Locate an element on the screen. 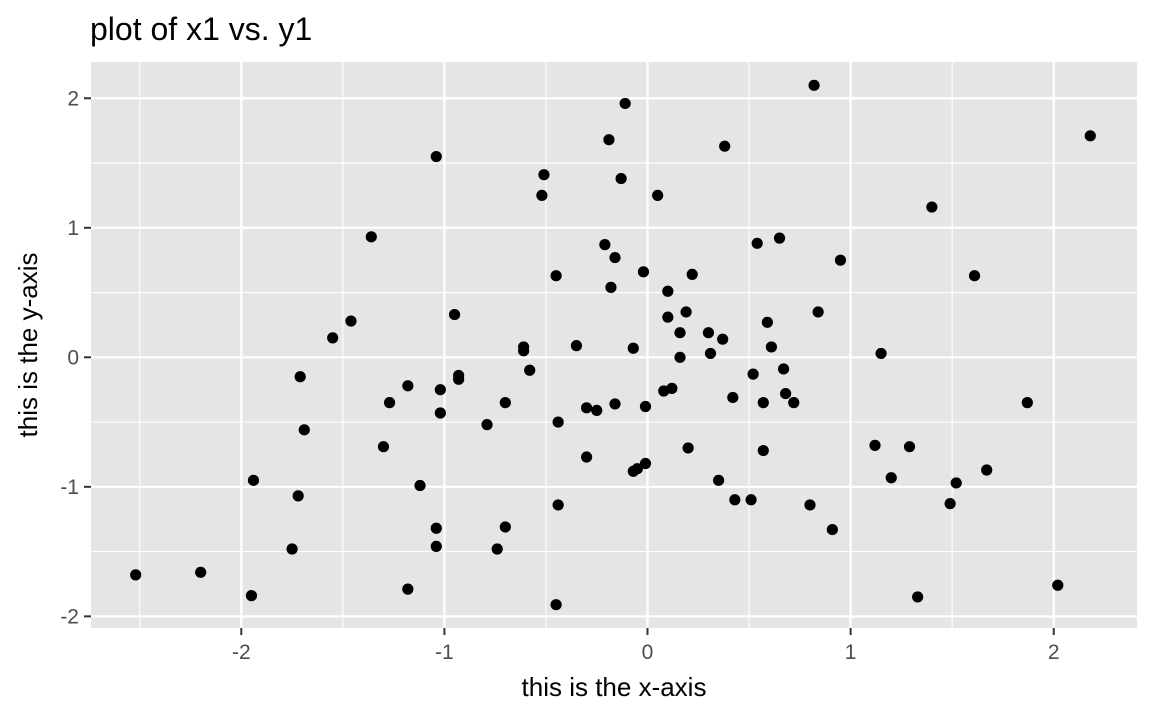  y-axis-ticks: -2 -1 0 1 2 is located at coordinates (75, 357).